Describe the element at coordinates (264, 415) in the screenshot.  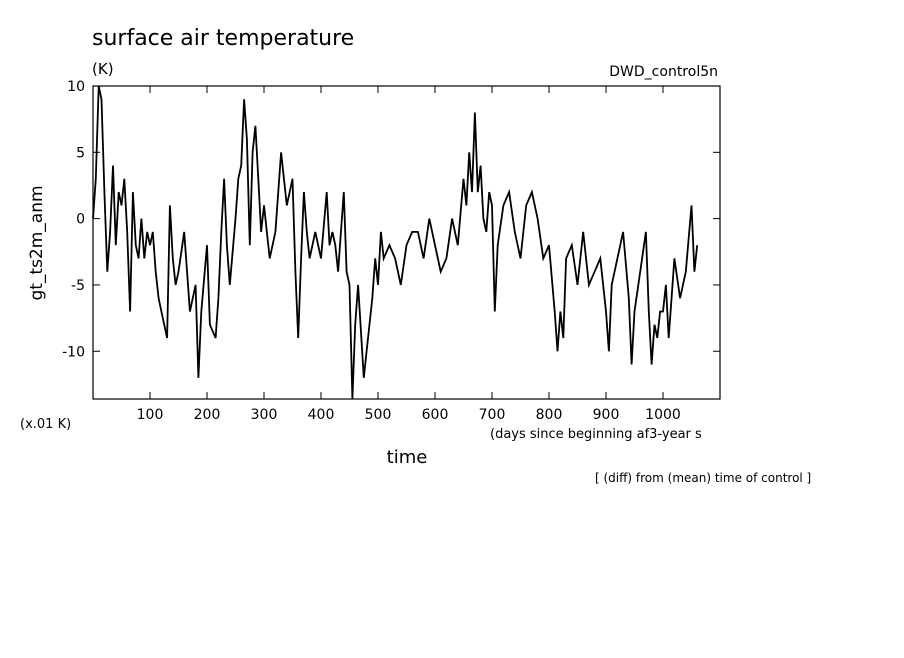
I see `x-tick-label: 300` at that location.